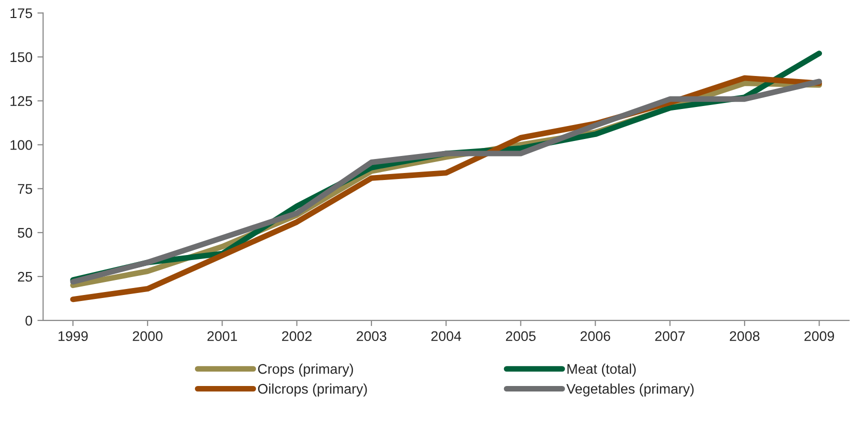  Describe the element at coordinates (630, 390) in the screenshot. I see `legend-label: Vegetables (primary)` at that location.